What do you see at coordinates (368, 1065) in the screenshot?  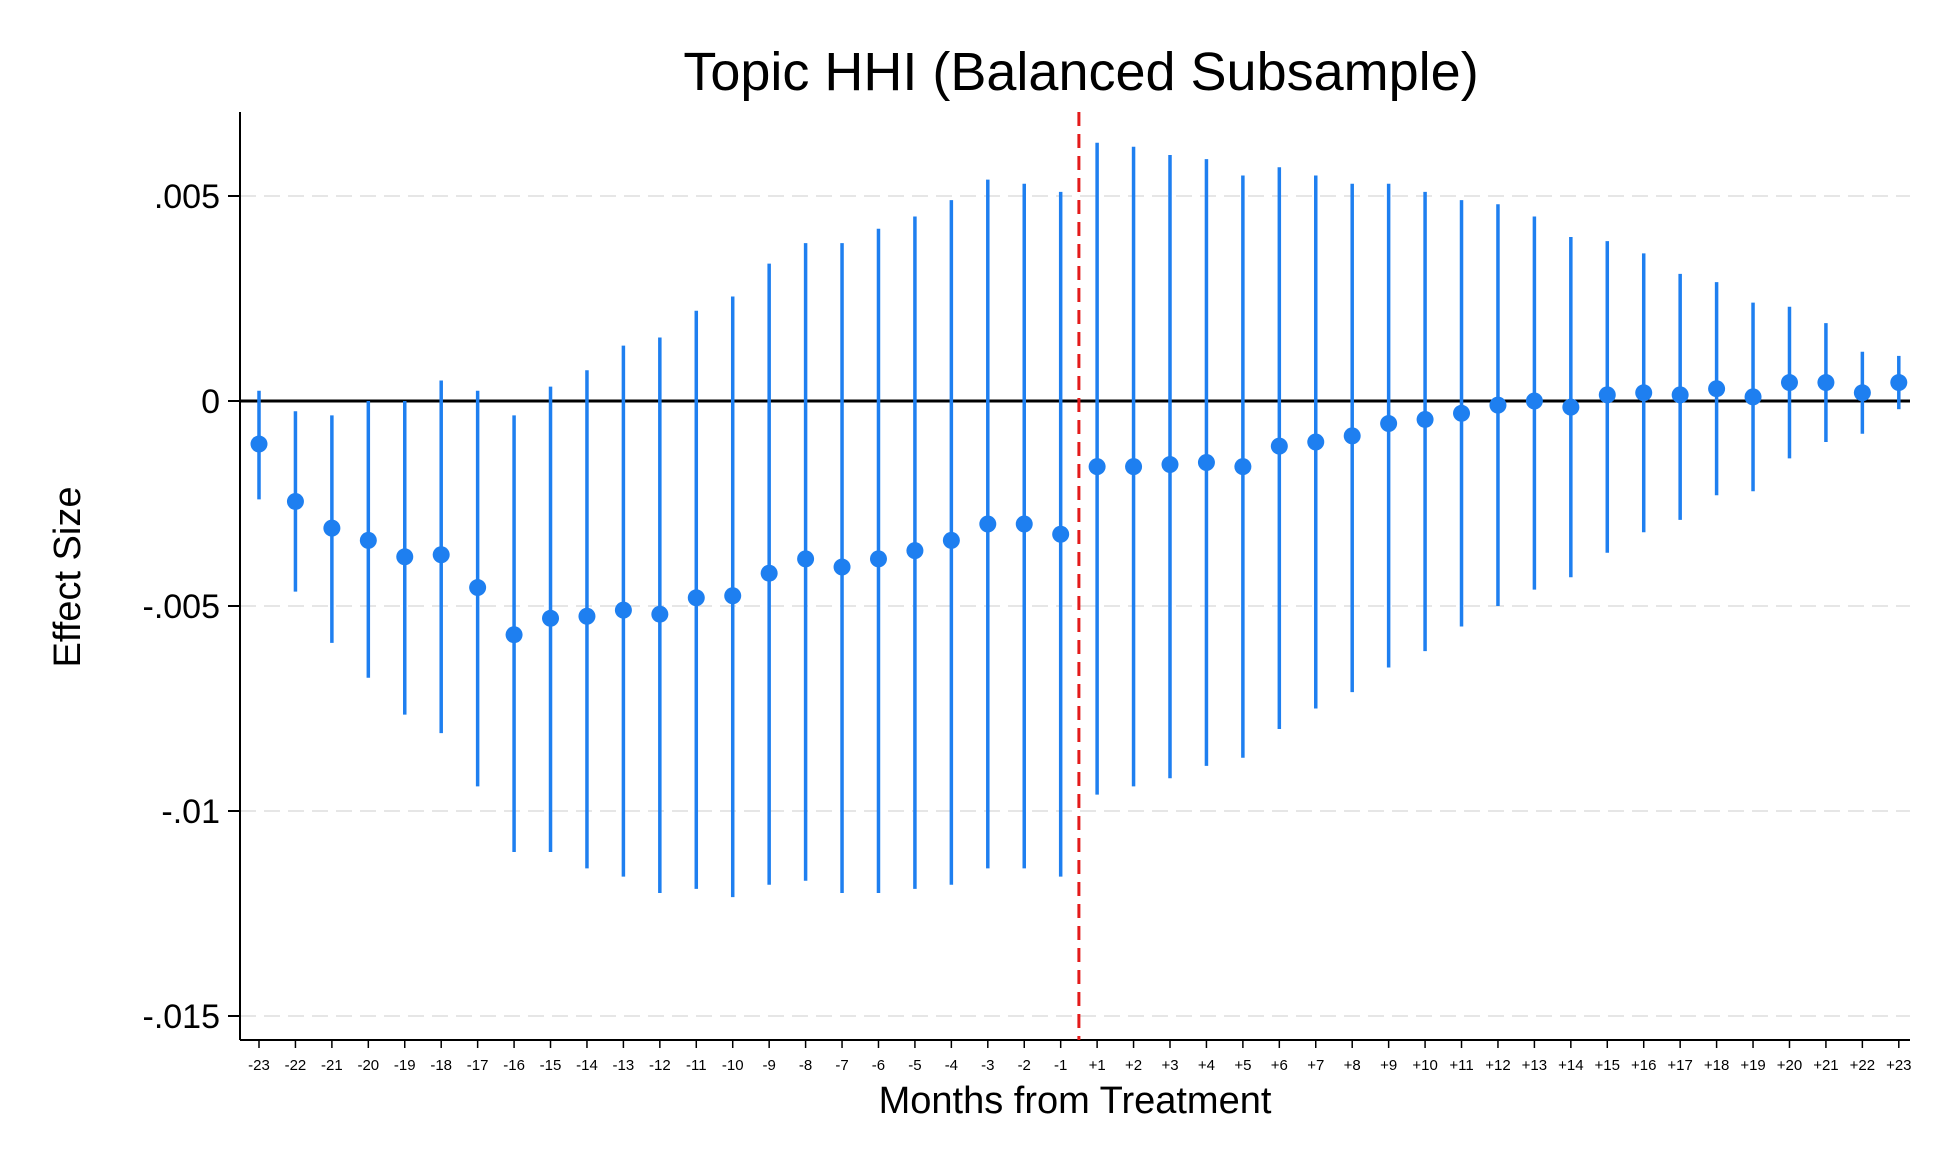 I see `x-tick-label: -20` at bounding box center [368, 1065].